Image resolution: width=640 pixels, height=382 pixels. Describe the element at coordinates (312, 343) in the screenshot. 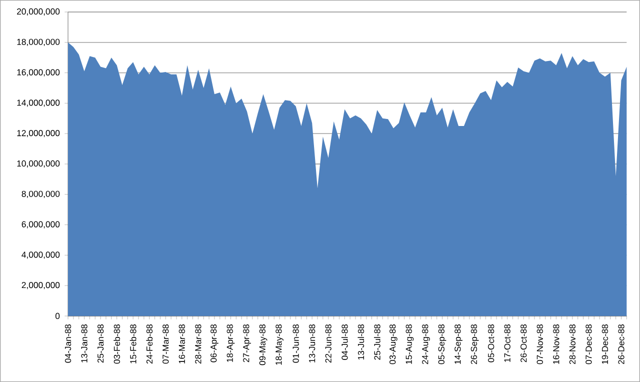

I see `x-tick-label: 13-Jun-88` at that location.